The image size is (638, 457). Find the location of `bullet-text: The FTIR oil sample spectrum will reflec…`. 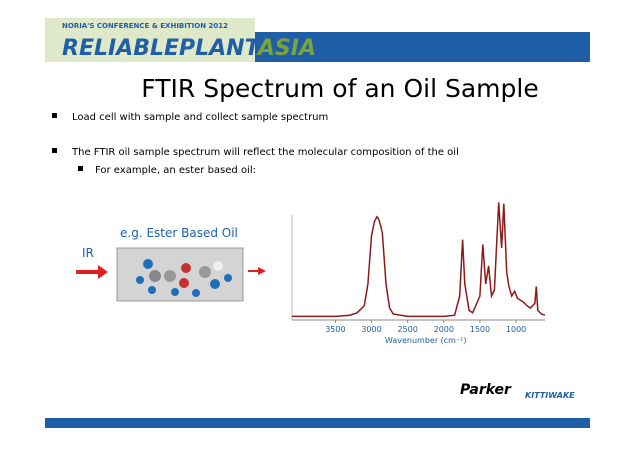

bullet-text: The FTIR oil sample spectrum will reflec… is located at coordinates (265, 152).